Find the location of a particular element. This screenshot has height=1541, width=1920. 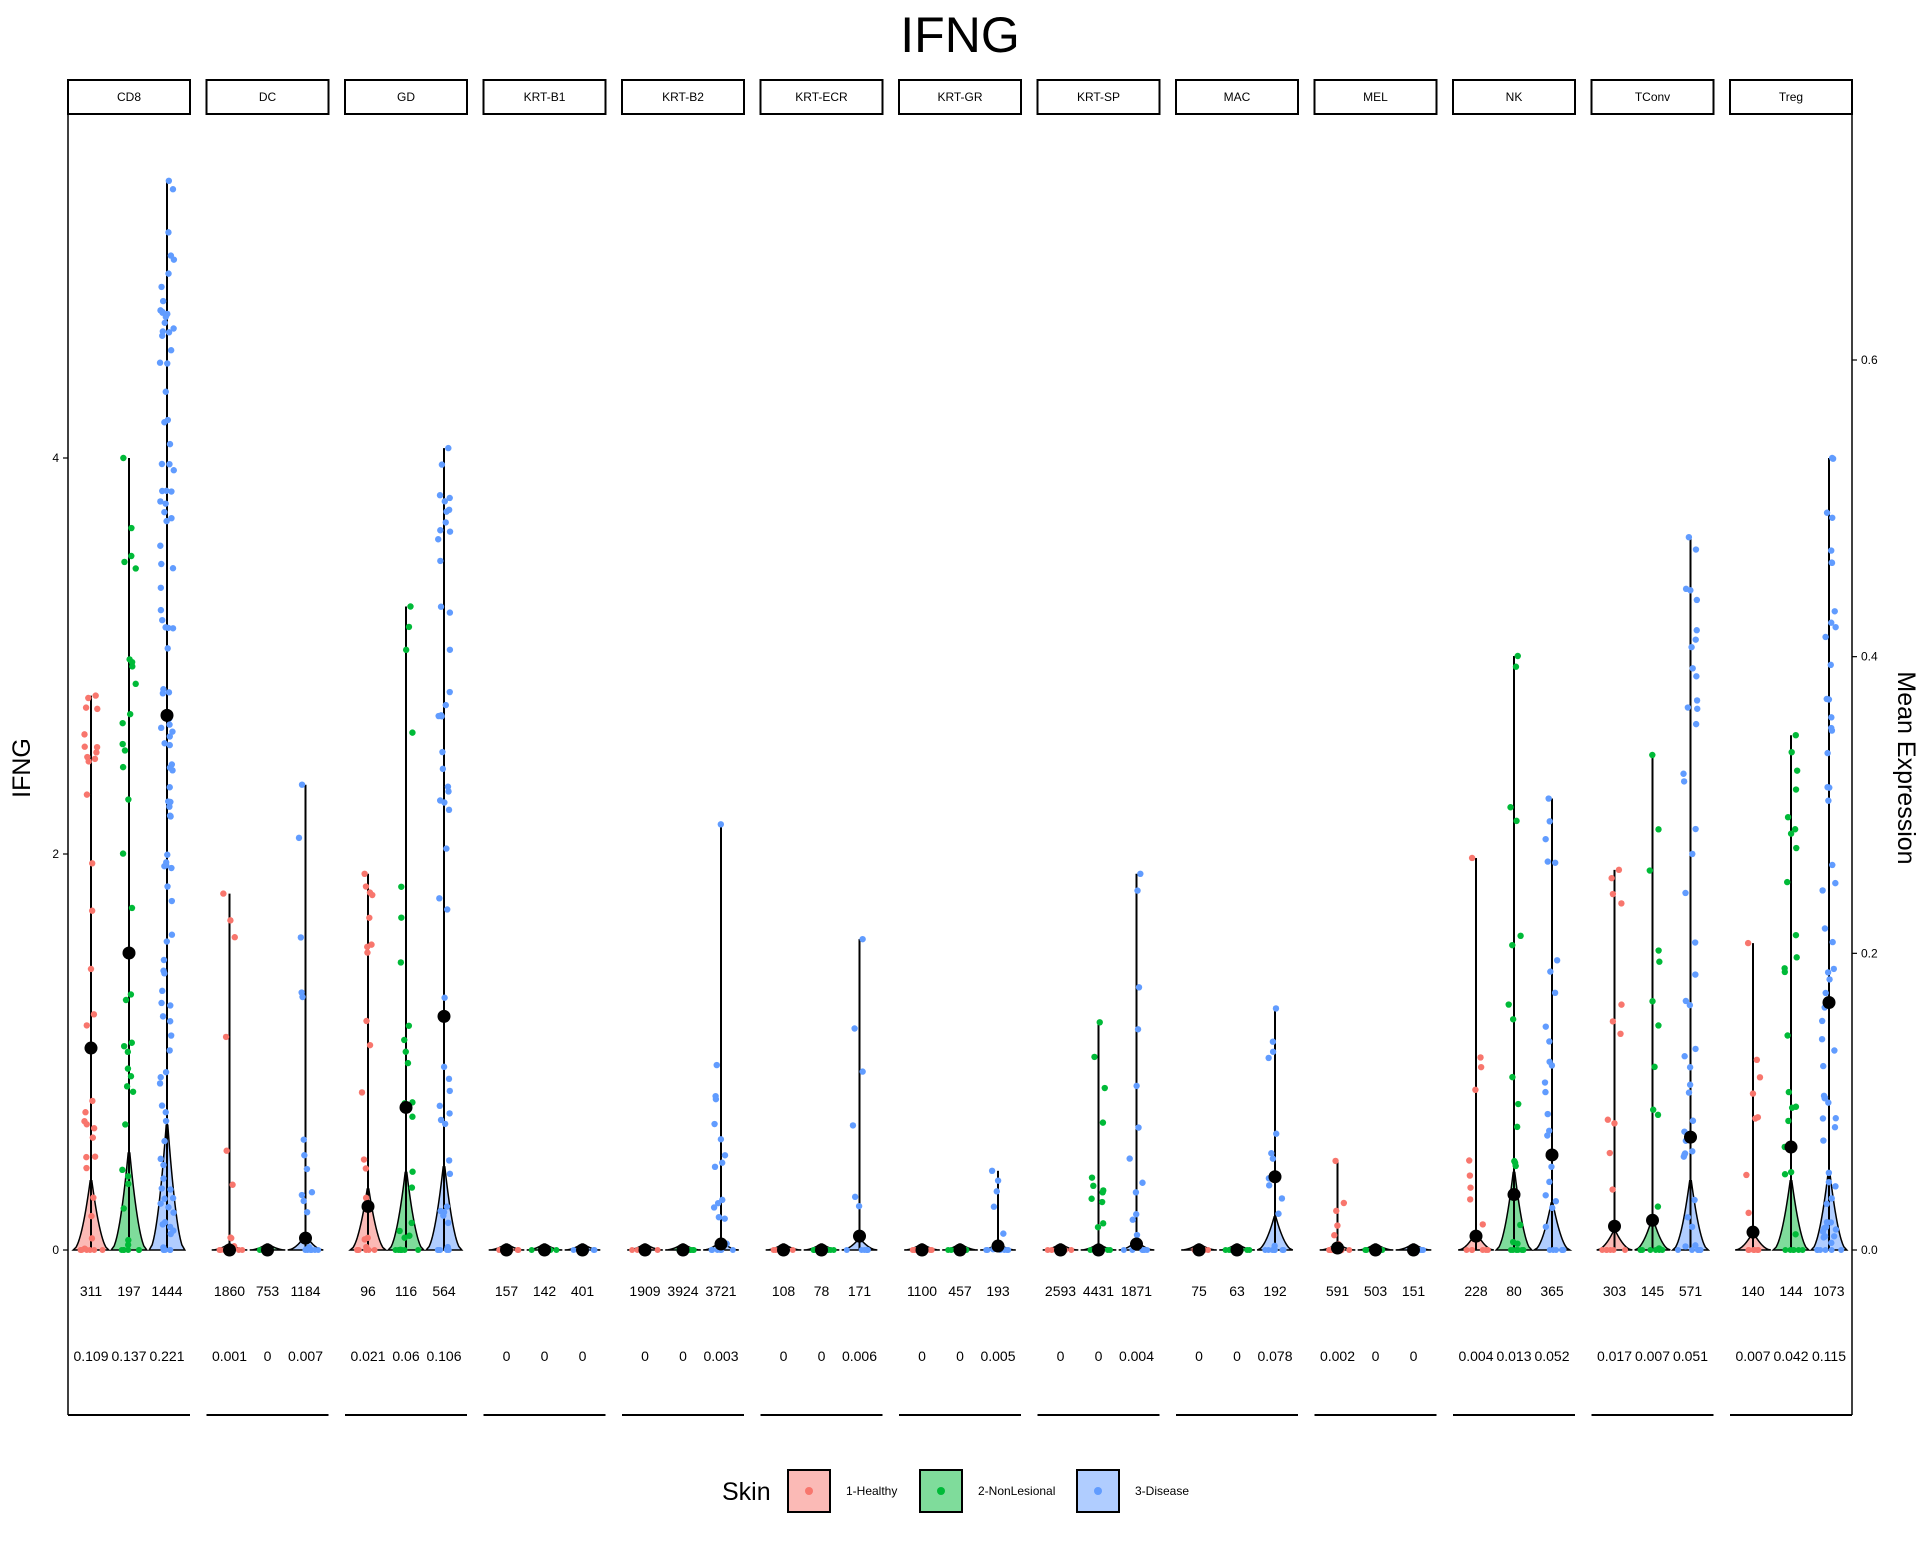

strip-box is located at coordinates (544, 97).